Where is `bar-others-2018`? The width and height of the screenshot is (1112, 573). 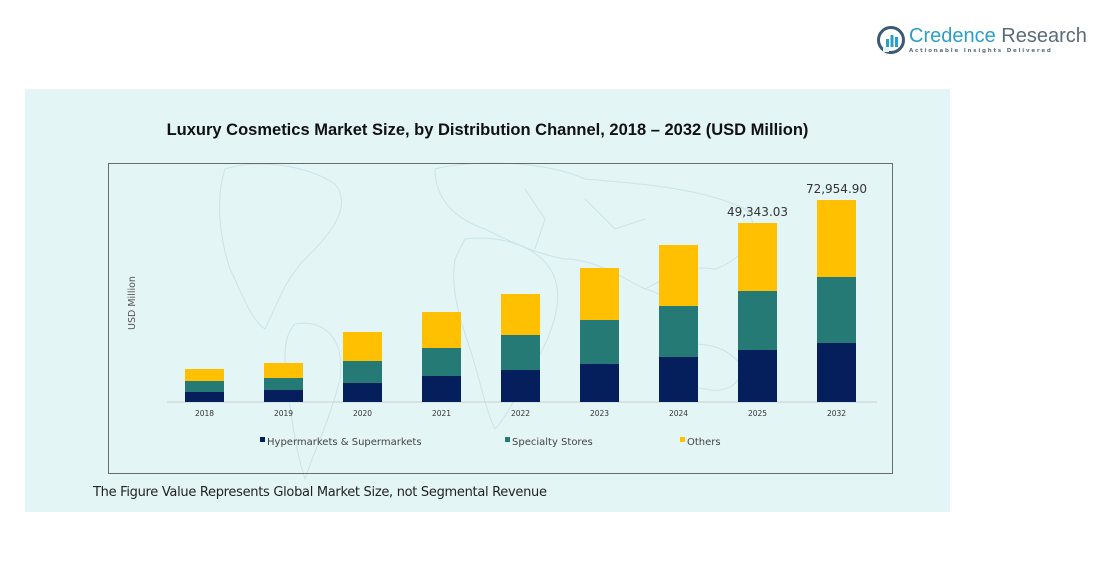
bar-others-2018 is located at coordinates (204, 374).